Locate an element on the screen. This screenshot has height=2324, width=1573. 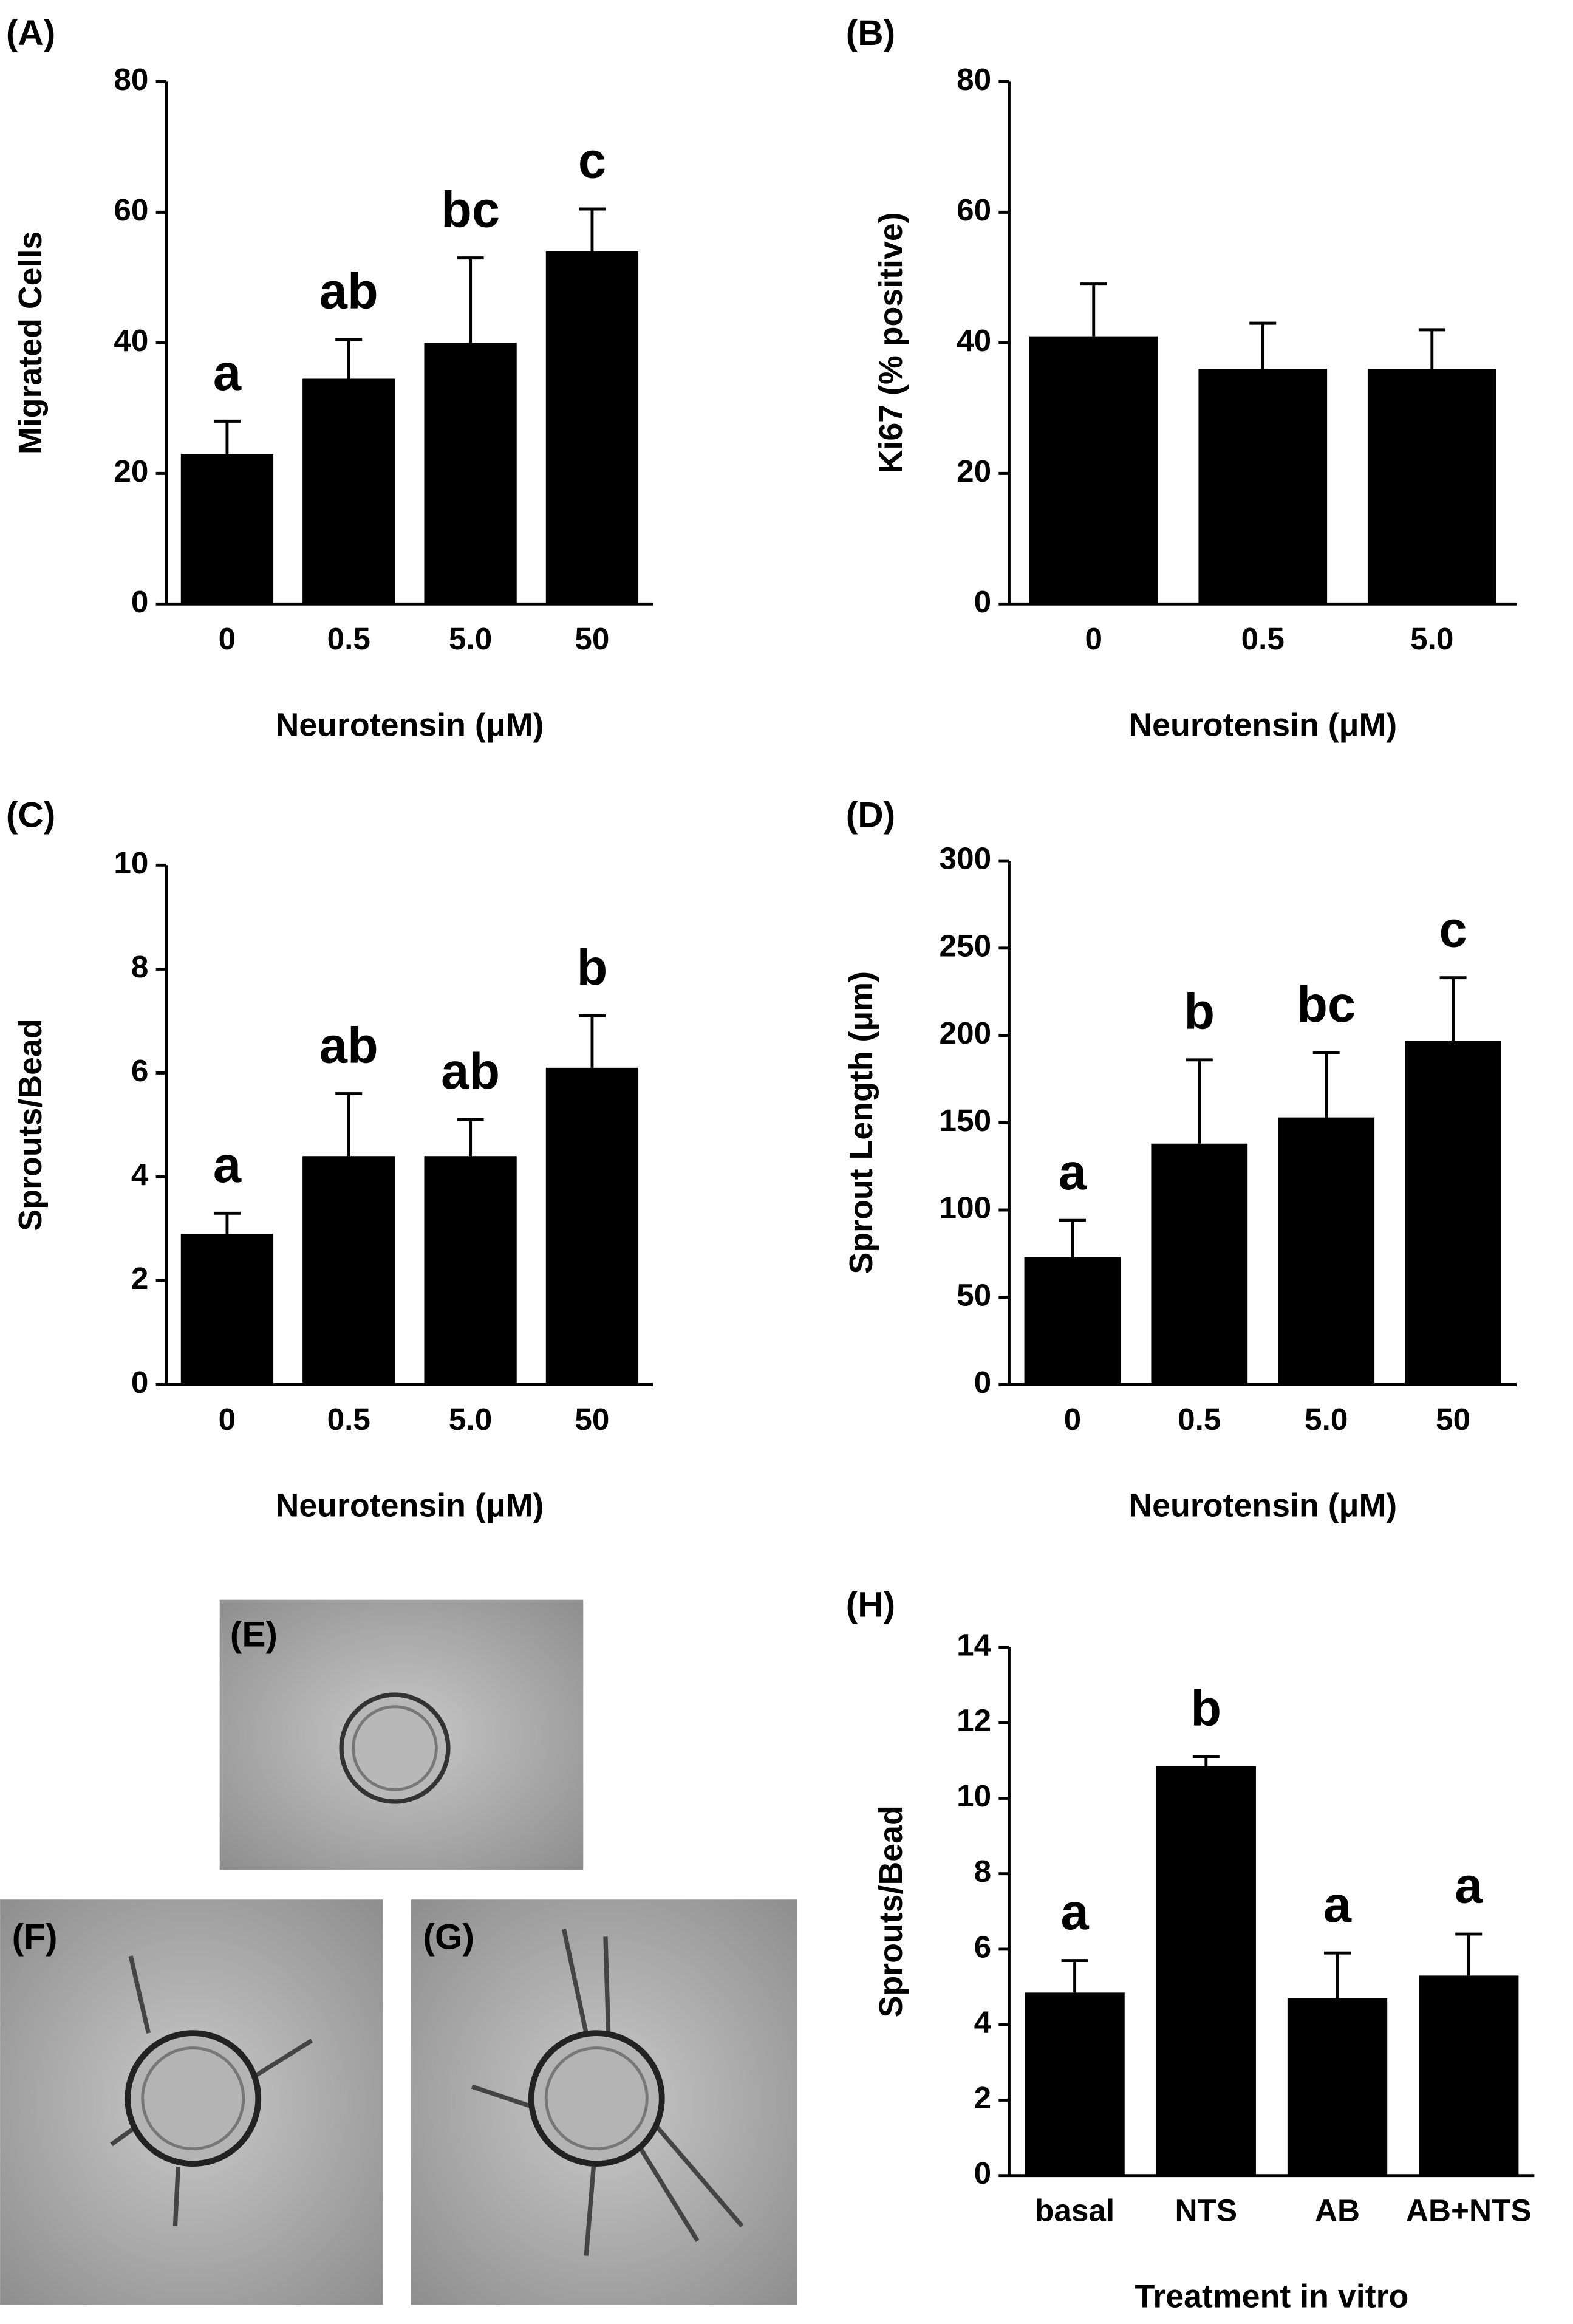
panel-label: (C) is located at coordinates (30, 816).